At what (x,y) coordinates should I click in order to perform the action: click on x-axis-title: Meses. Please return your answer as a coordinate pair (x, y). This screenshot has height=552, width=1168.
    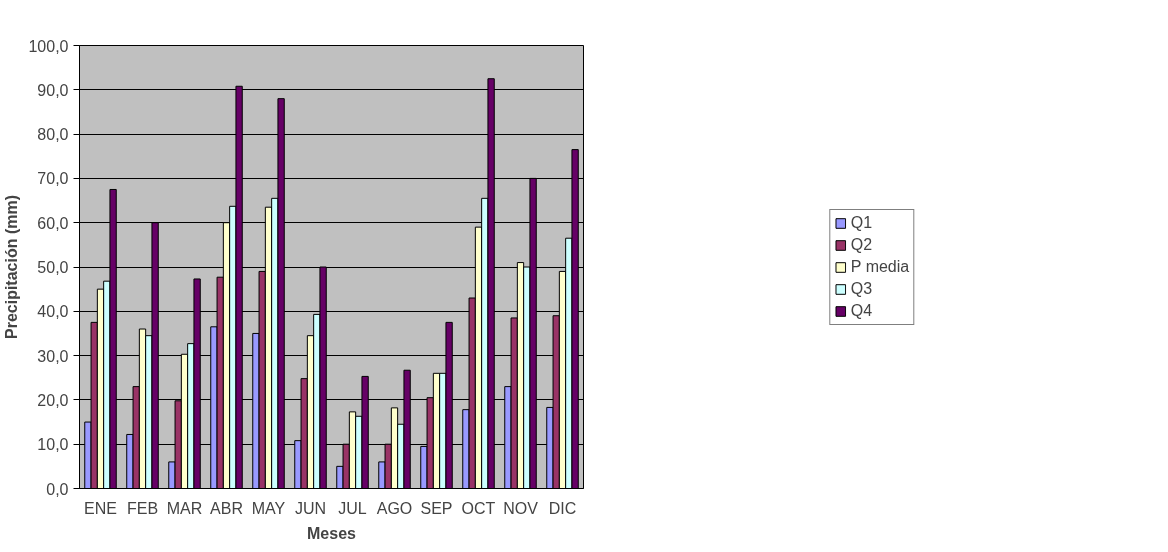
    Looking at the image, I should click on (332, 533).